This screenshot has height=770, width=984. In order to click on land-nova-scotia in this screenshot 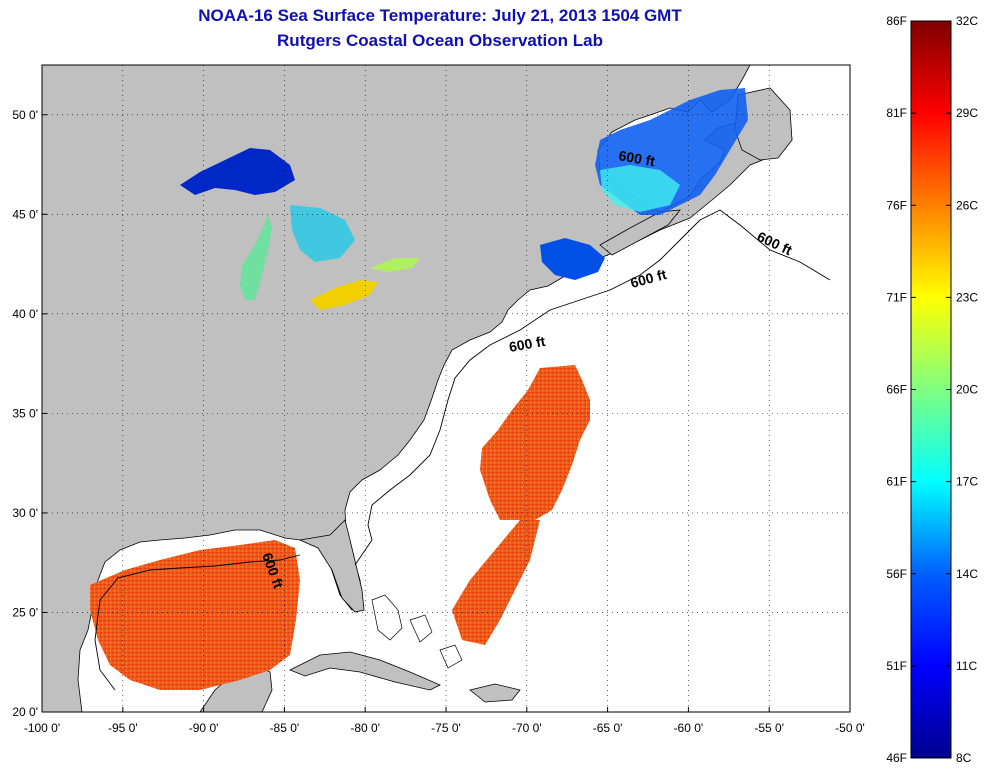, I will do `click(640, 232)`.